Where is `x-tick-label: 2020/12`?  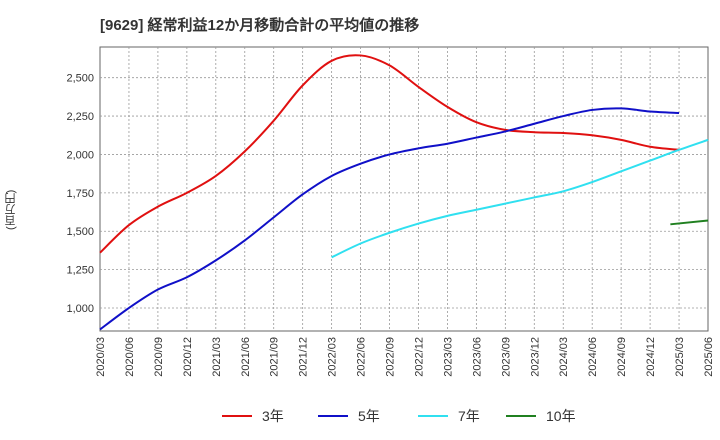 x-tick-label: 2020/12 is located at coordinates (188, 357).